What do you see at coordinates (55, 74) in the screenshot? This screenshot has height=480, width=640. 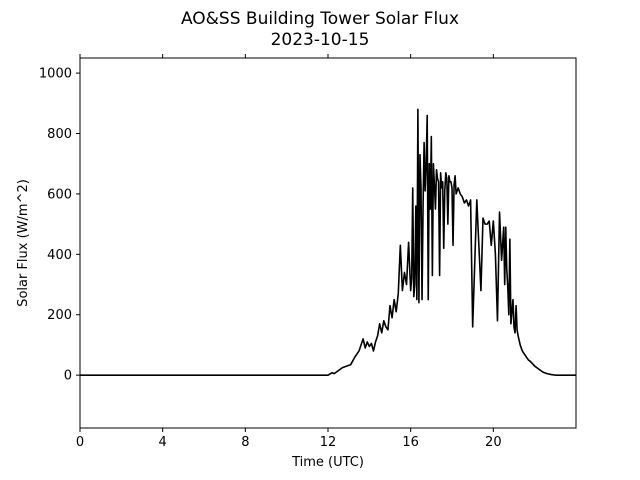 I see `y-tick-label: 1000` at bounding box center [55, 74].